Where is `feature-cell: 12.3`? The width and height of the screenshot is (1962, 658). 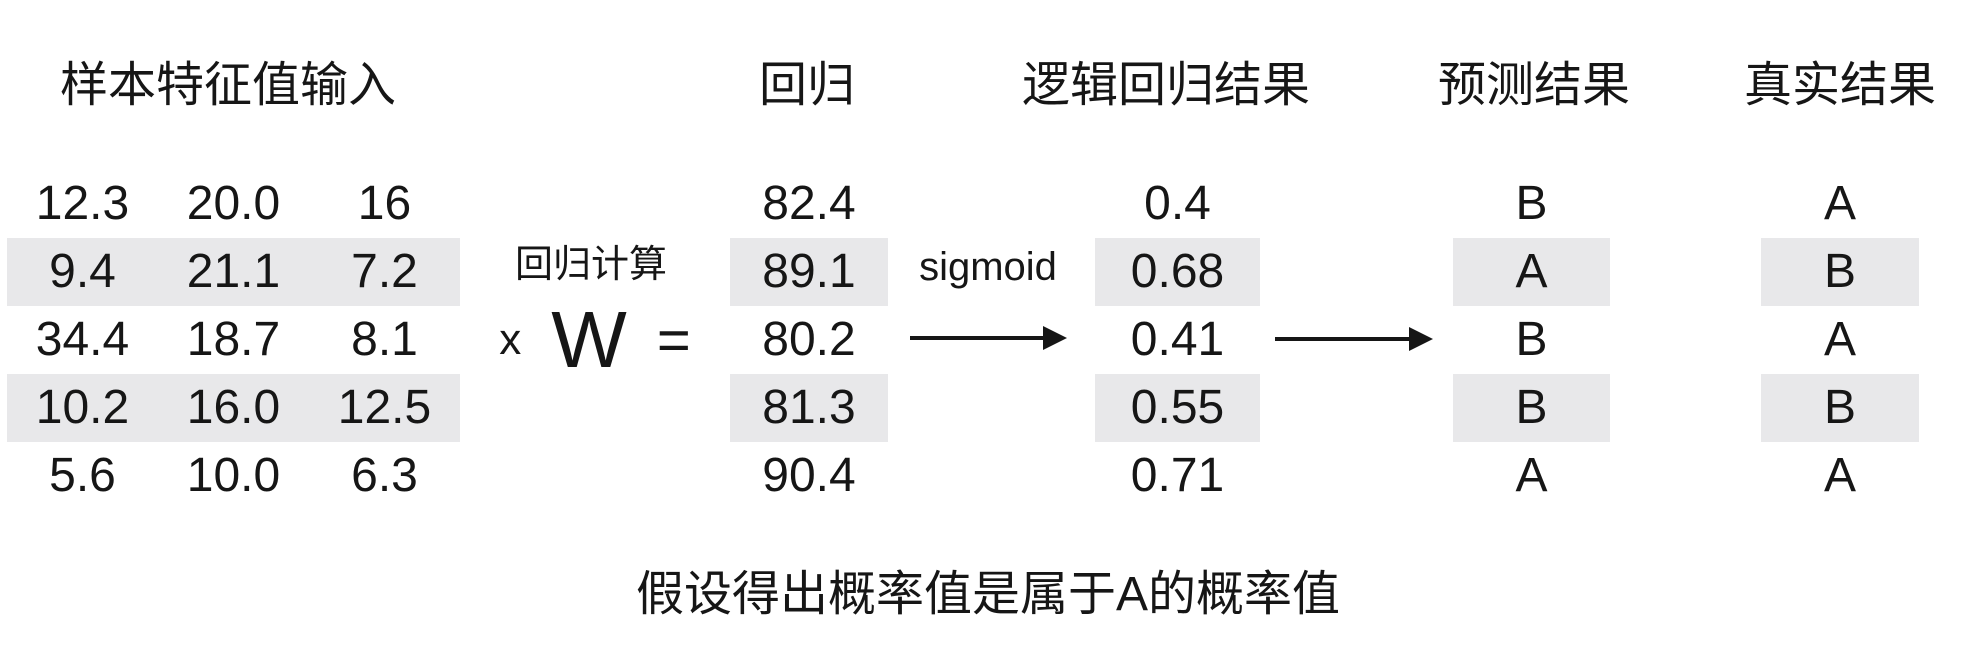 feature-cell: 12.3 is located at coordinates (82, 203).